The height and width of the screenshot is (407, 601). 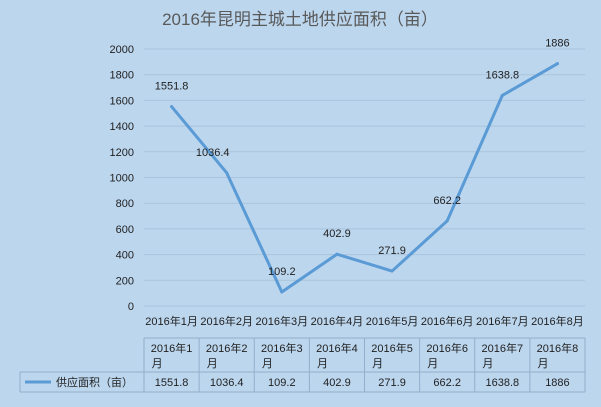 I want to click on x-tick-label: 2016年8月, so click(x=557, y=321).